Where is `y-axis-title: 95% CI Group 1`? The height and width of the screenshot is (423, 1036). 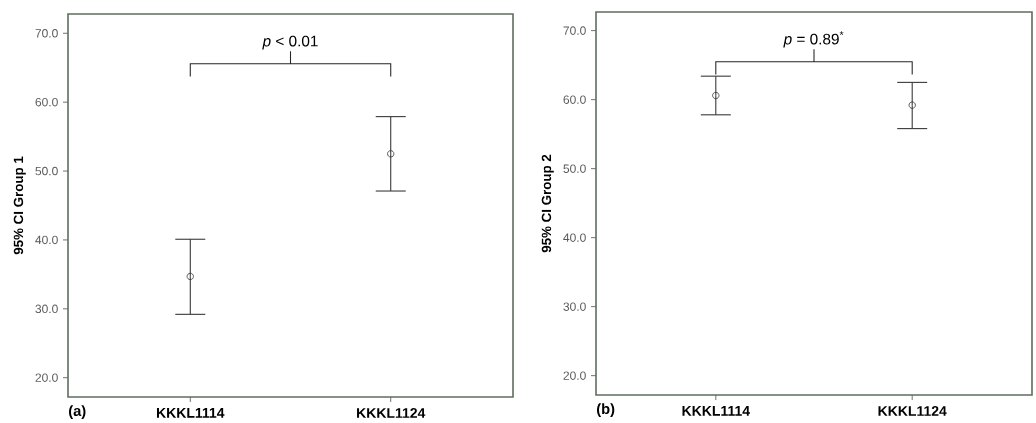 y-axis-title: 95% CI Group 1 is located at coordinates (19, 205).